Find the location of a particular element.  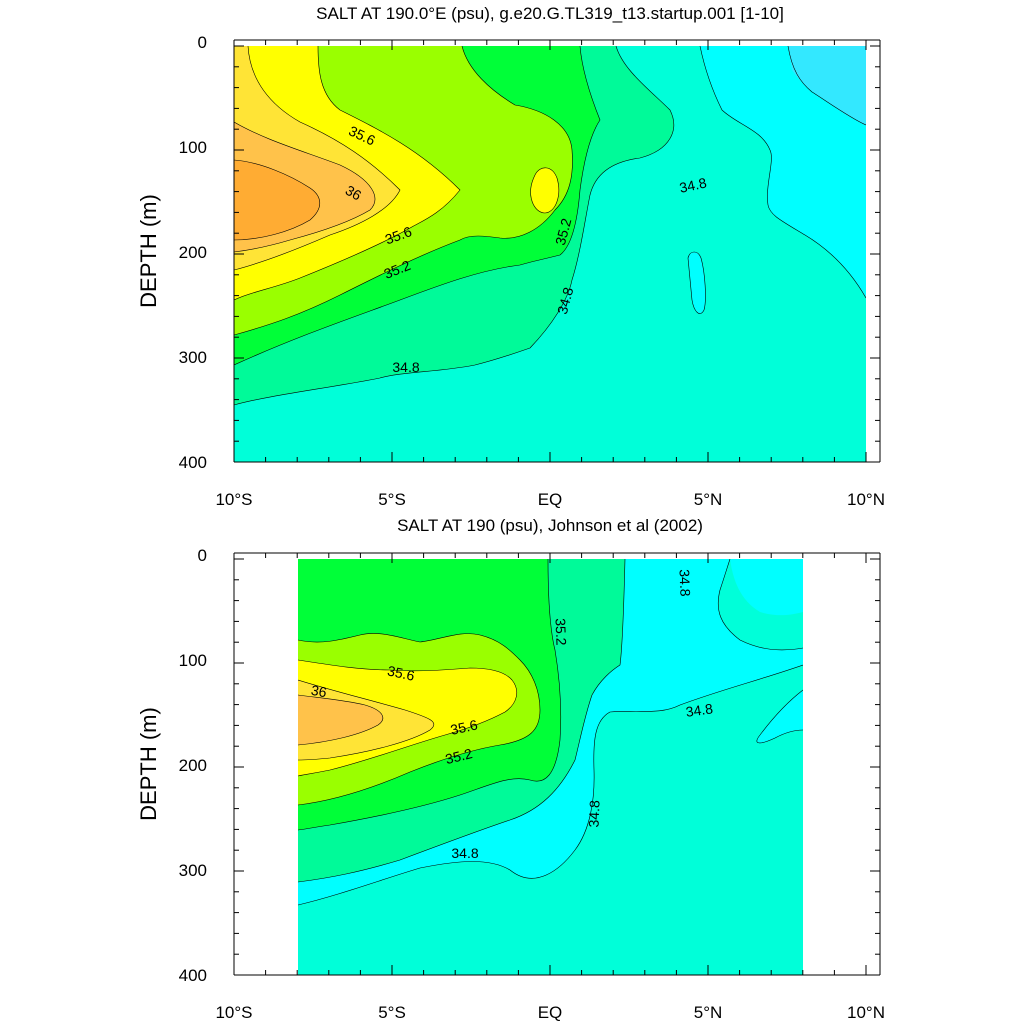

contour-line-34_8-left is located at coordinates (550, 785).